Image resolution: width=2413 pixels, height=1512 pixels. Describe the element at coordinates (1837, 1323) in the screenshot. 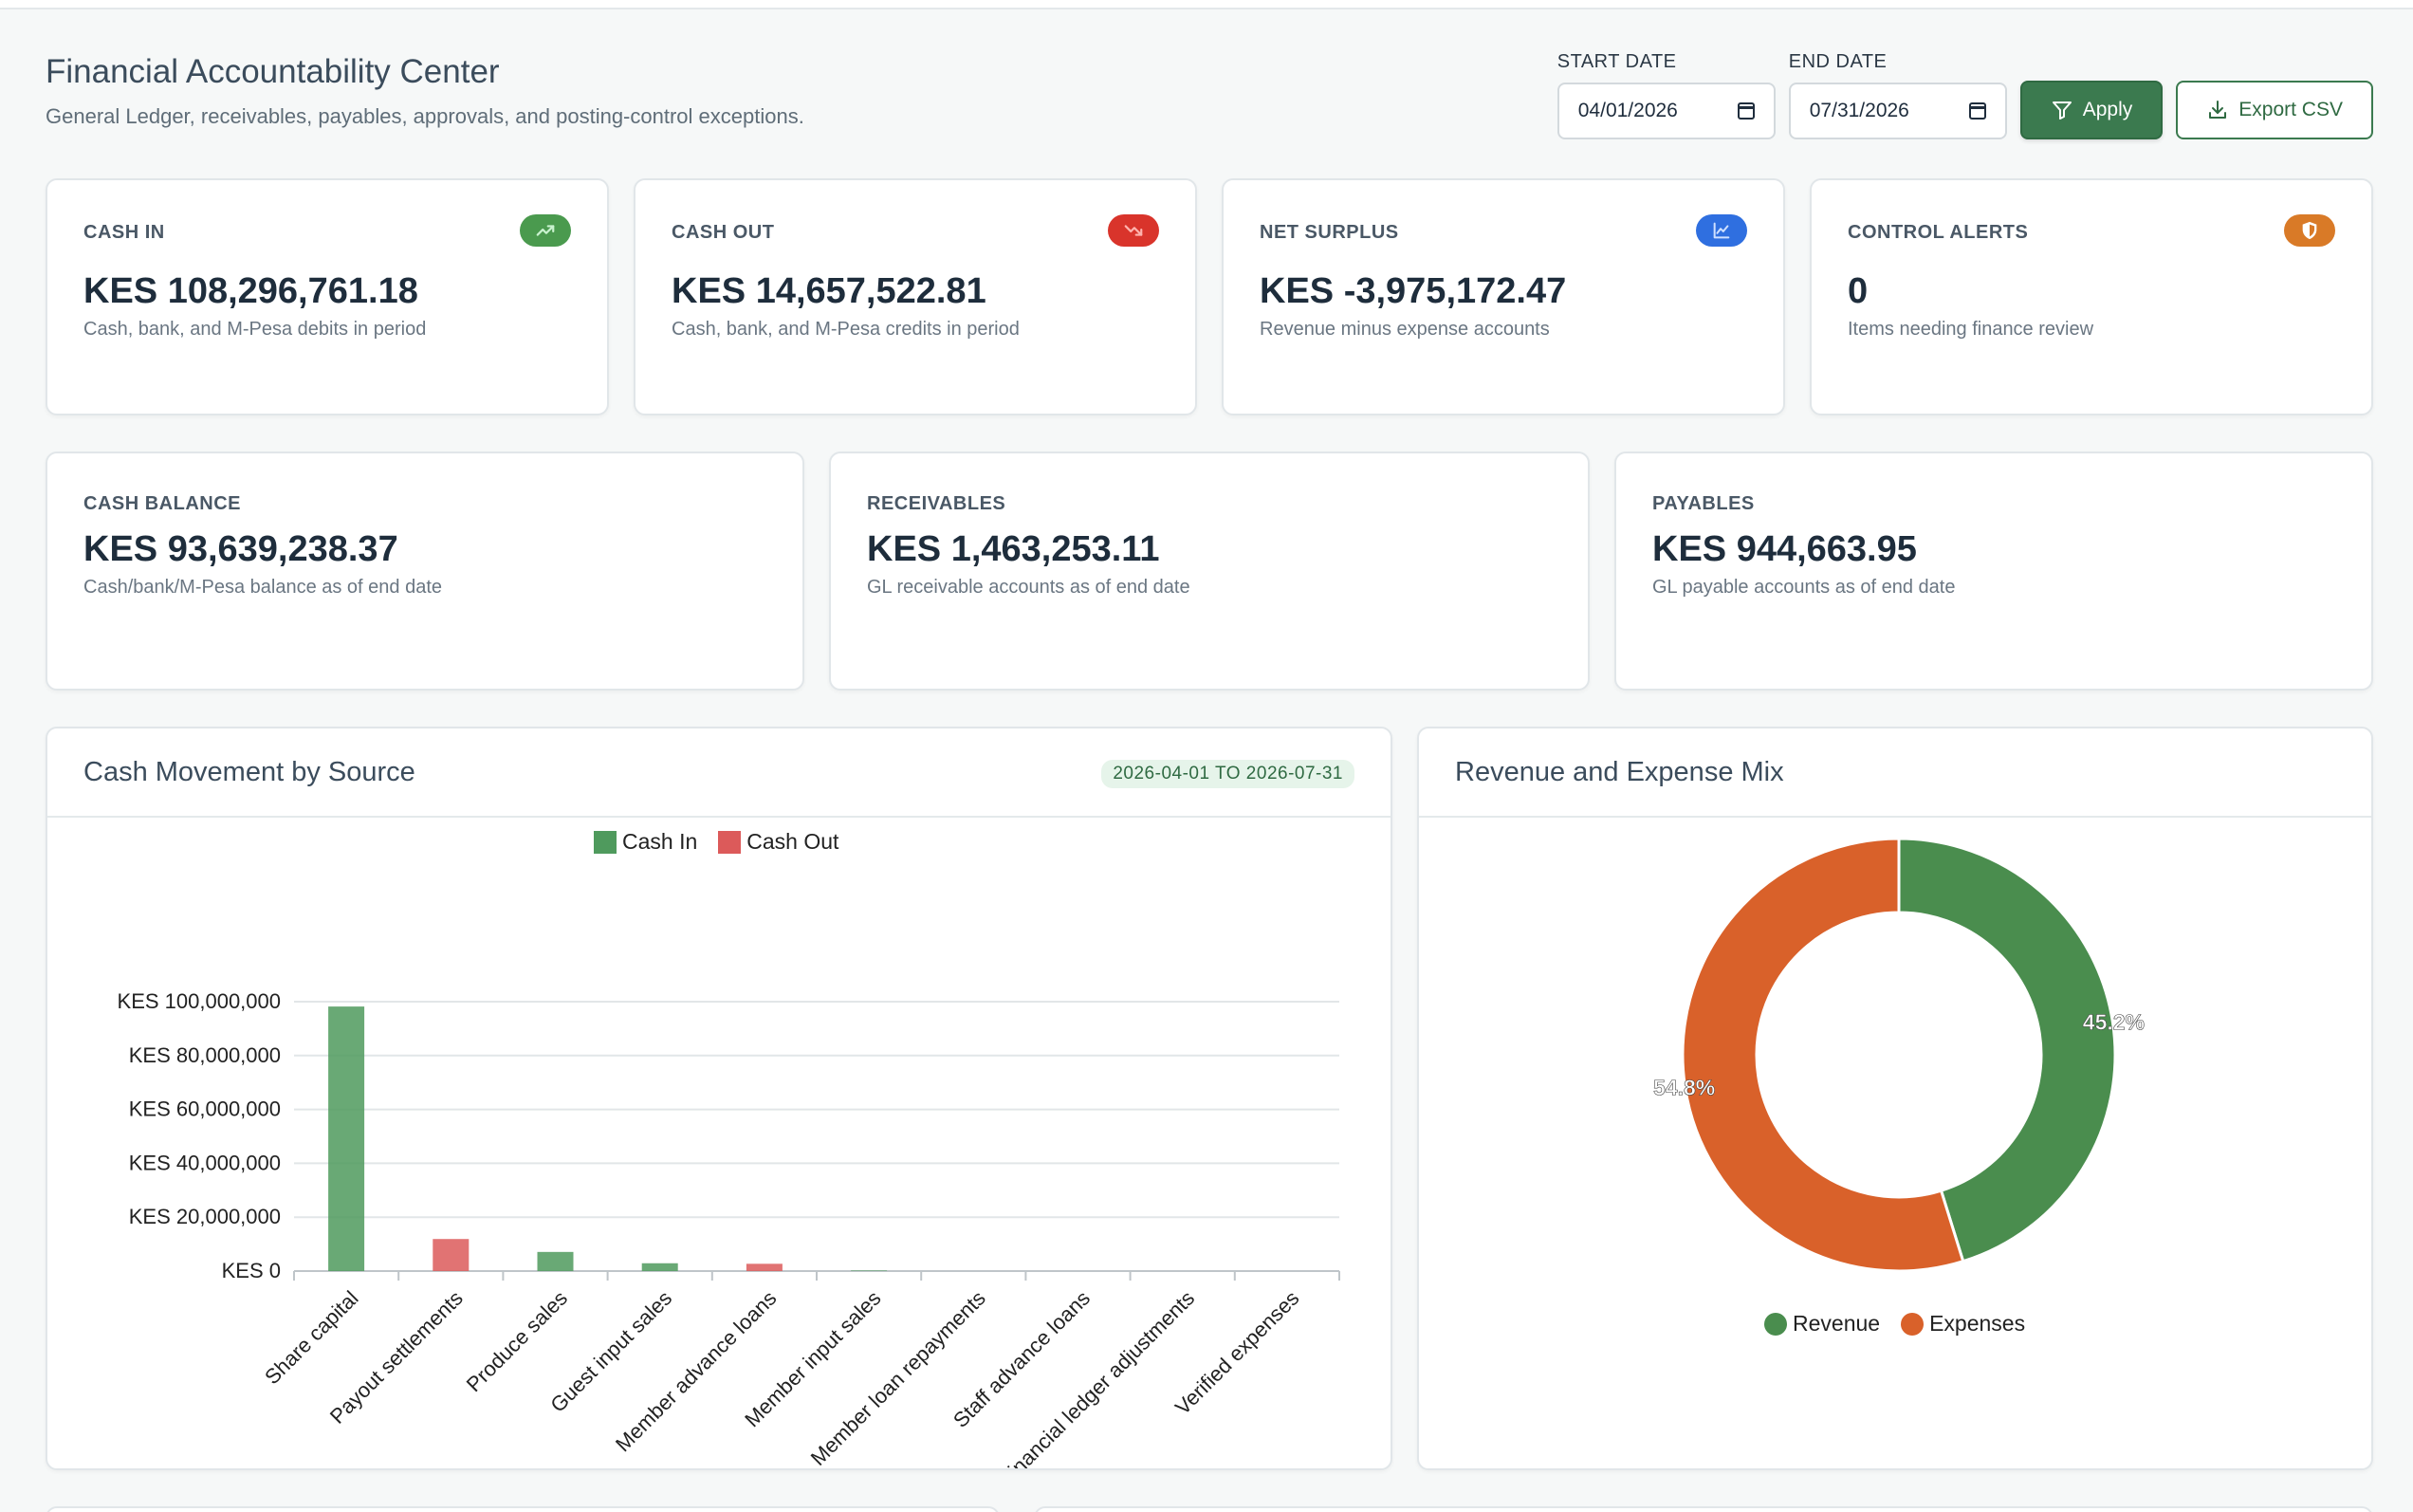

I see `legend-label: Revenue` at that location.